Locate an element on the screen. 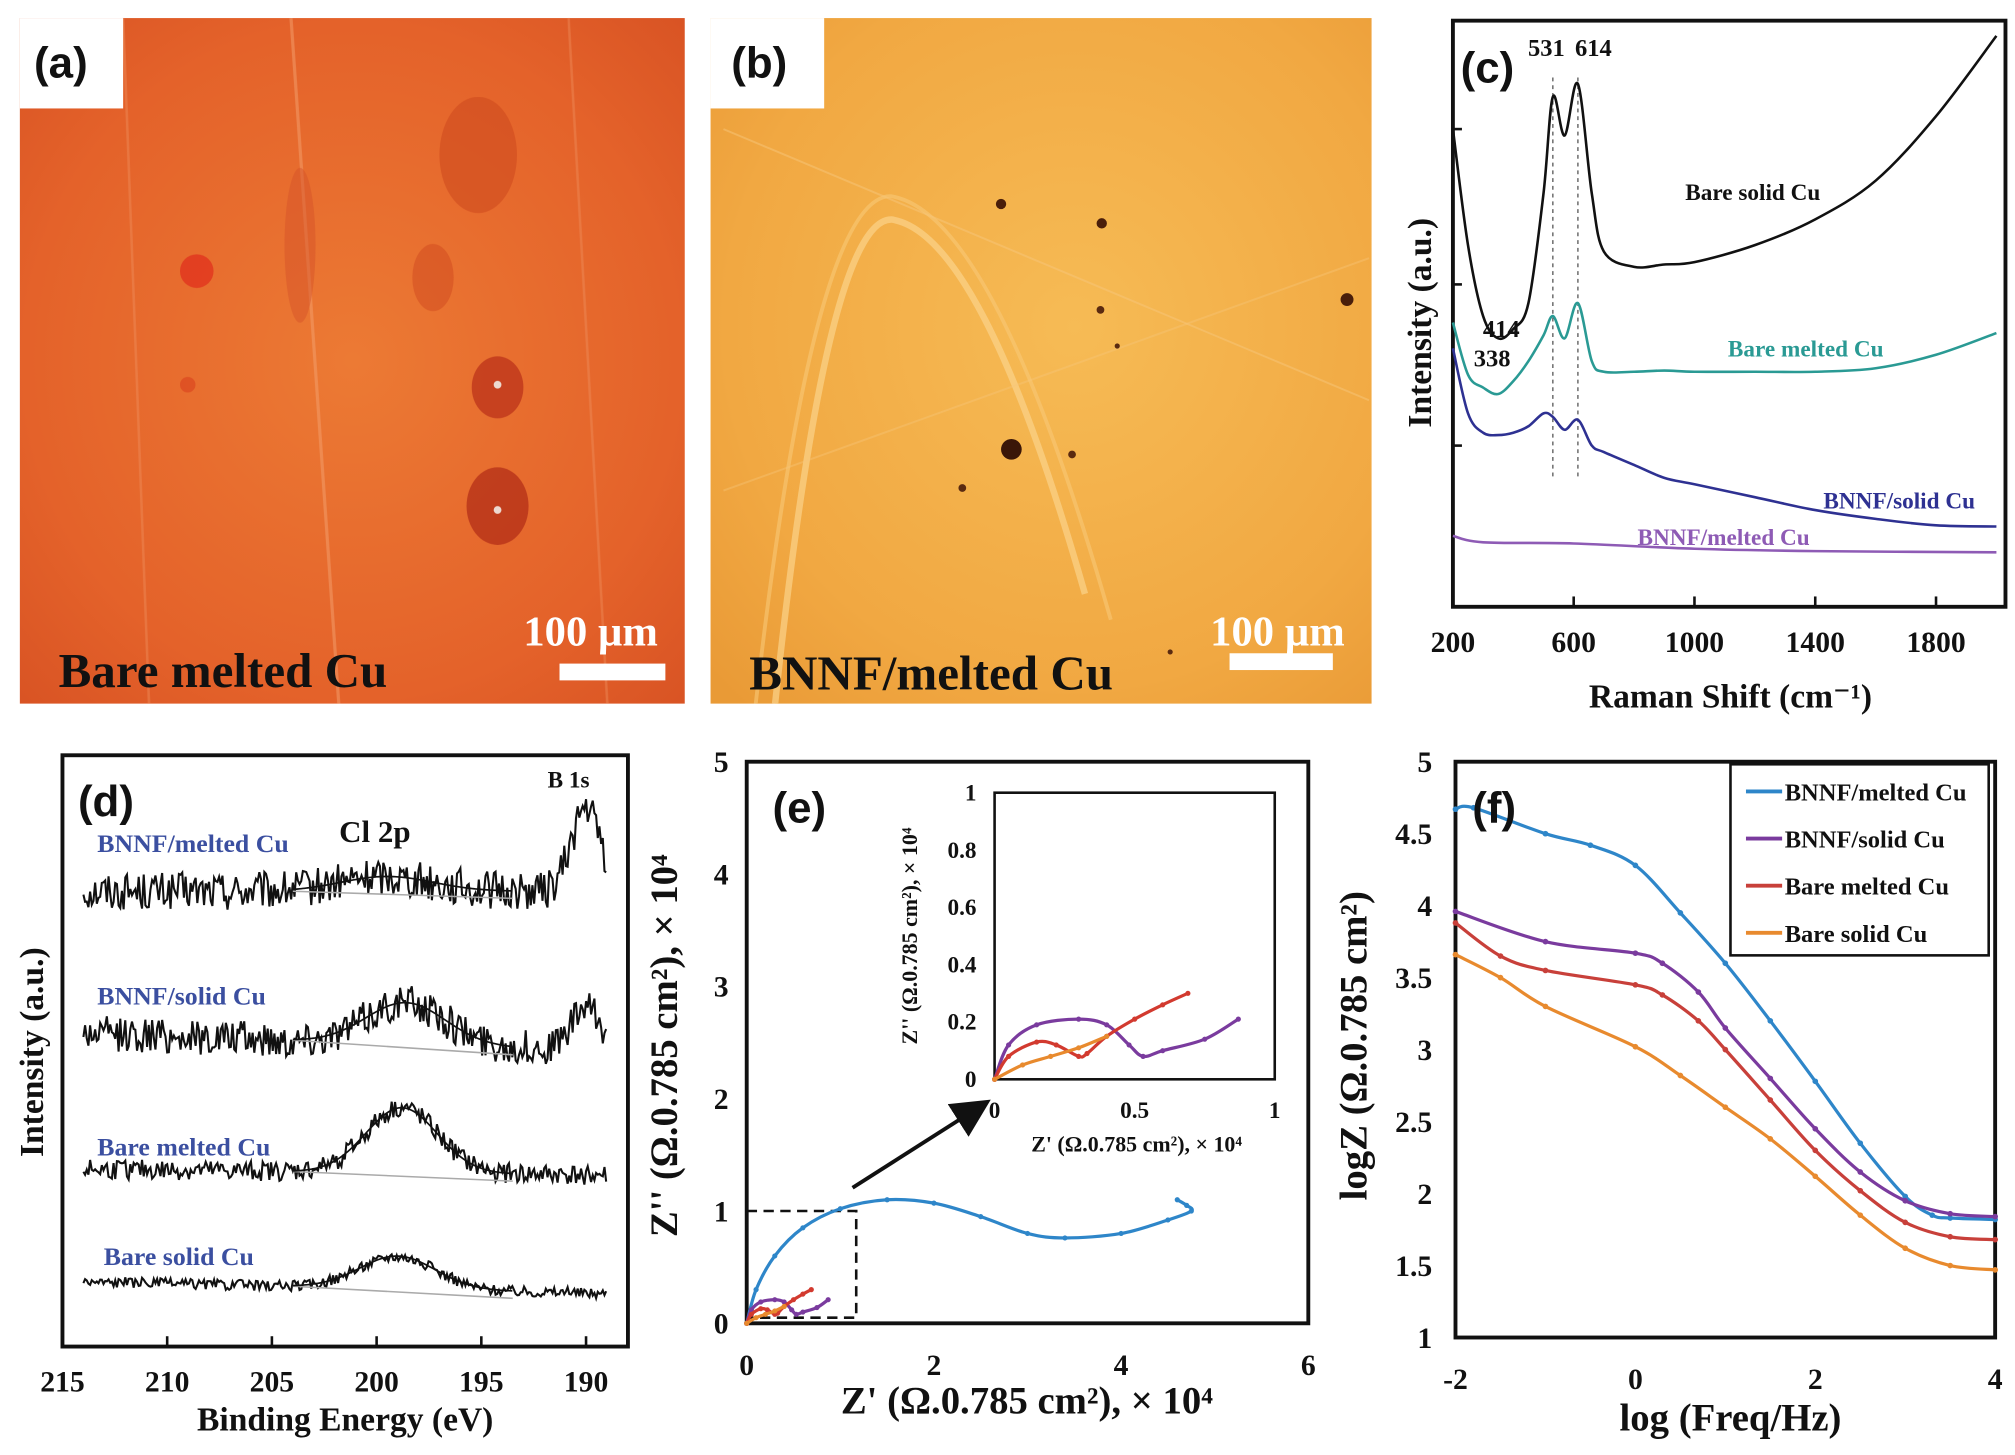 The width and height of the screenshot is (2015, 1455). x-axis-label: log (Freq/Hz) is located at coordinates (1731, 1417).